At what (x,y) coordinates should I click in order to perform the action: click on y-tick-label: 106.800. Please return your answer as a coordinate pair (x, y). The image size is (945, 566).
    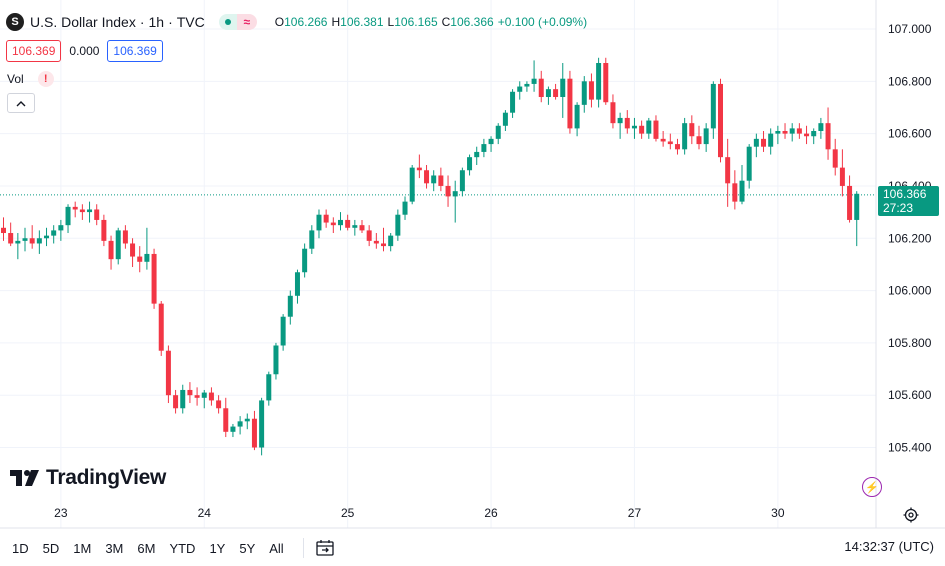
    Looking at the image, I should click on (910, 81).